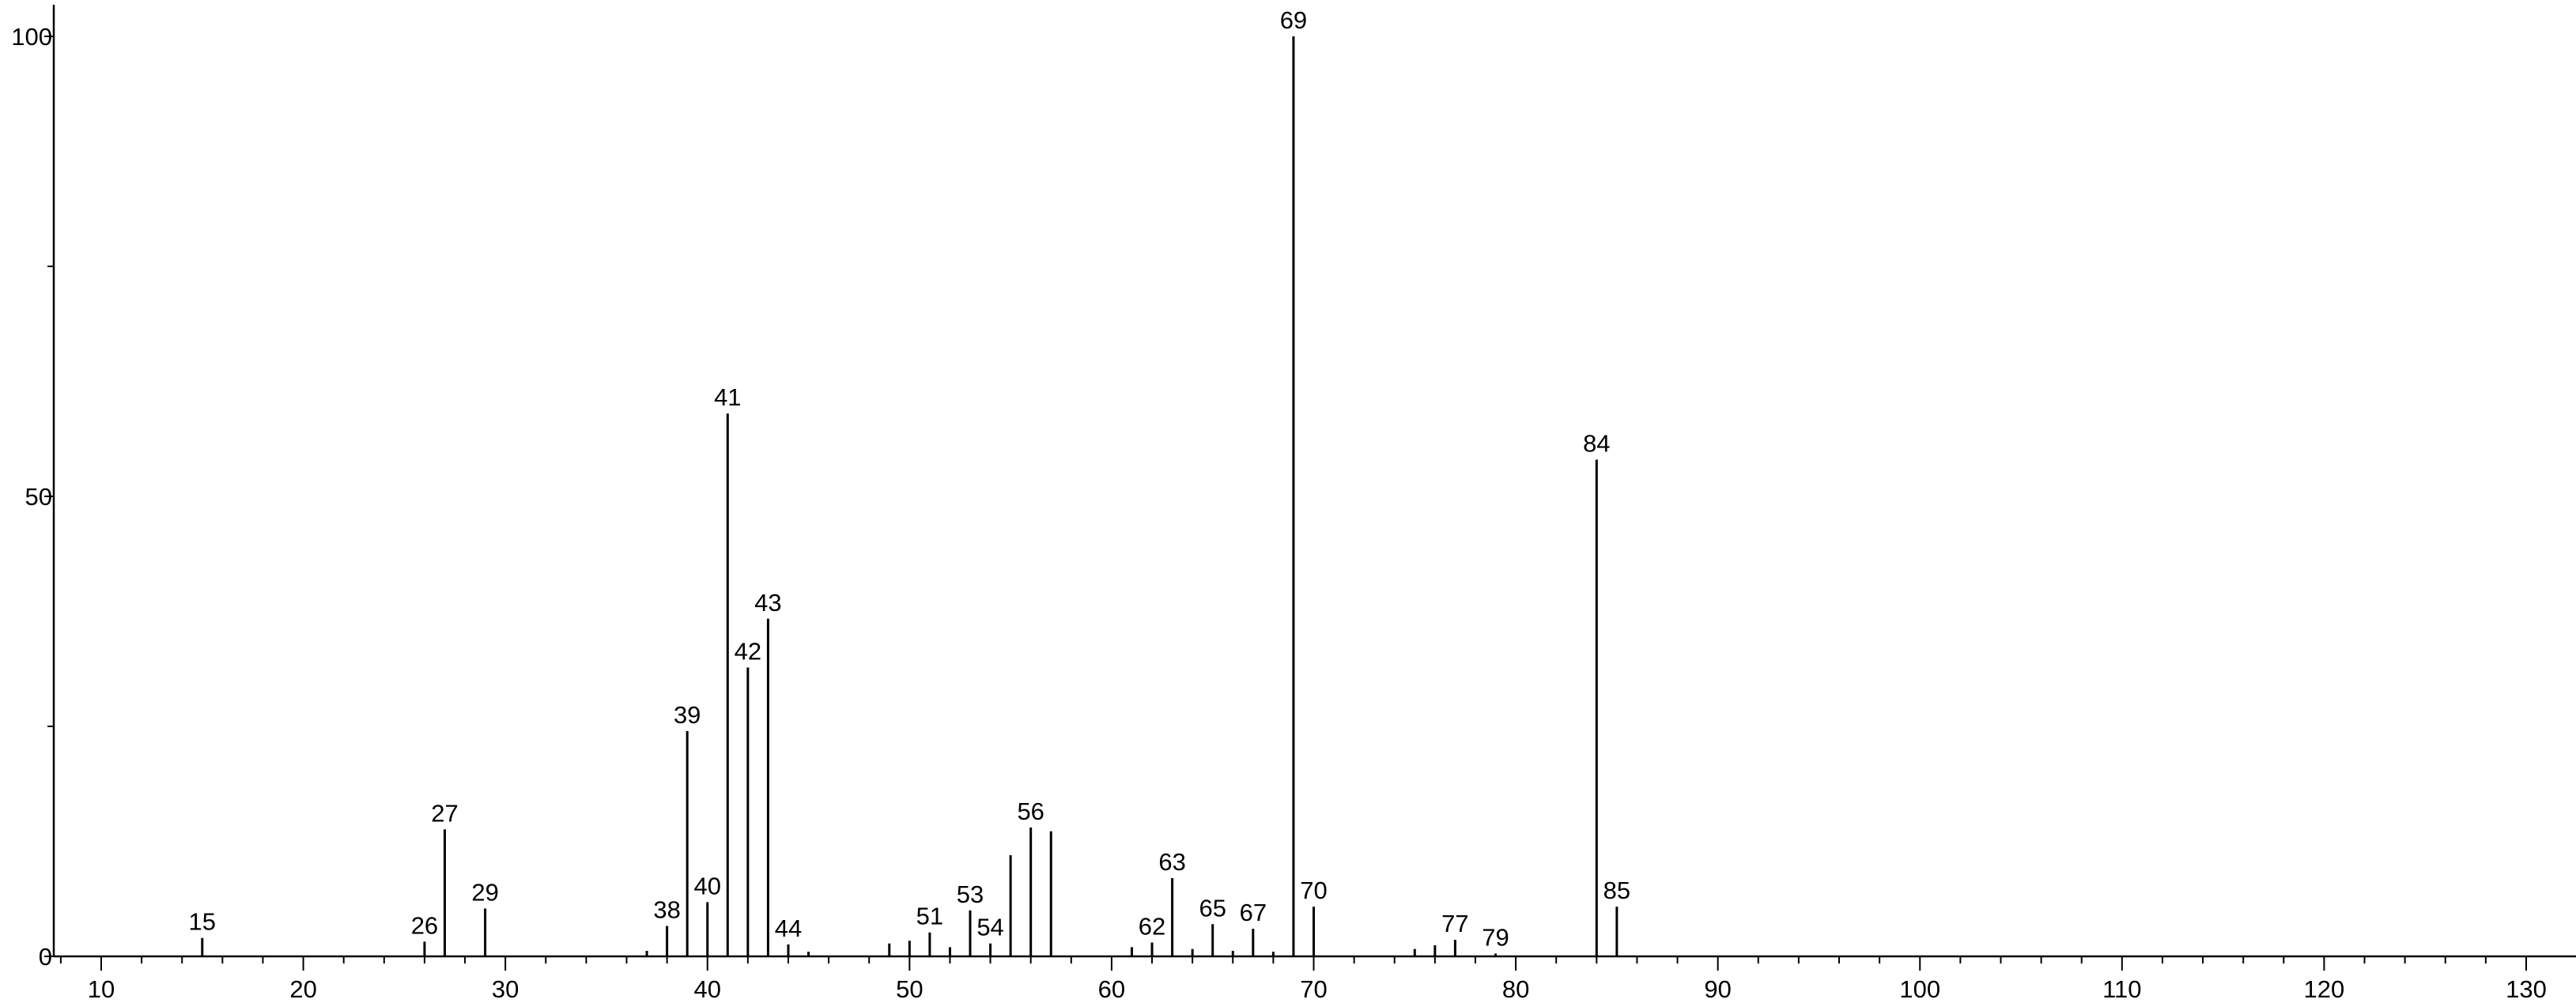 Image resolution: width=2576 pixels, height=1003 pixels. Describe the element at coordinates (1313, 987) in the screenshot. I see `x-tick-label: 70` at that location.